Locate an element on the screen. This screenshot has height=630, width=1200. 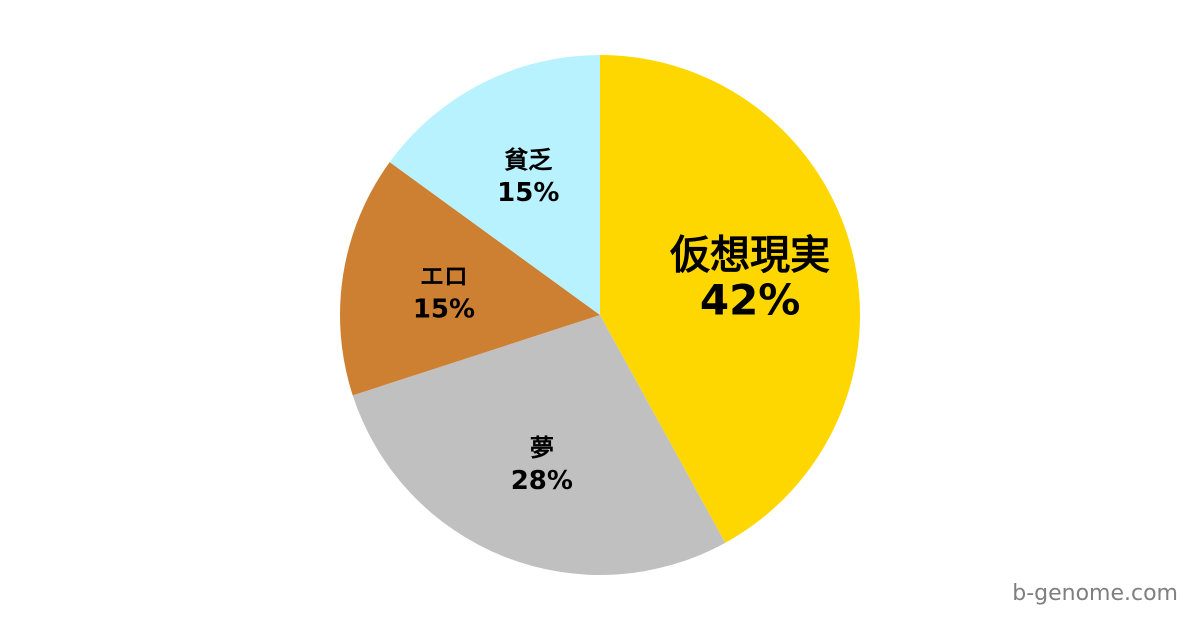
slice-label: 貧乏 is located at coordinates (528, 160).